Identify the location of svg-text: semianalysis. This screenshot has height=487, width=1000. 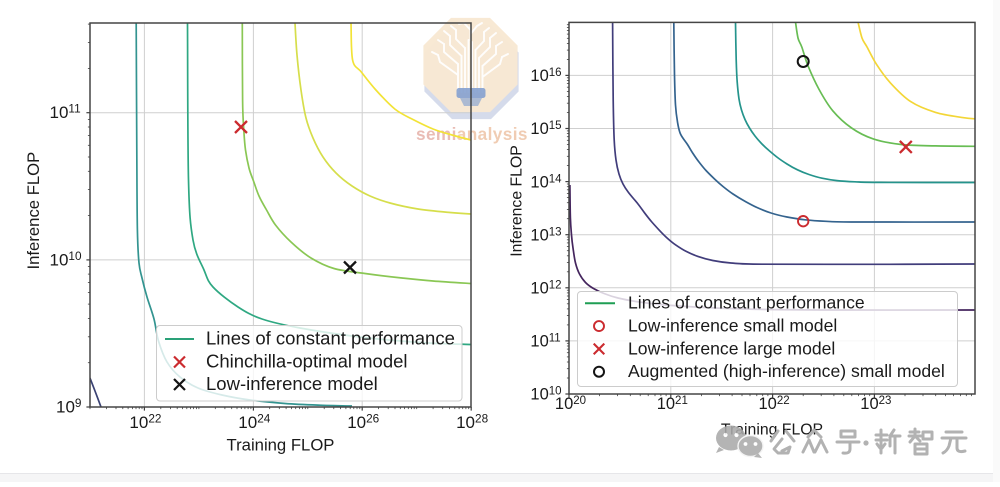
(472, 134).